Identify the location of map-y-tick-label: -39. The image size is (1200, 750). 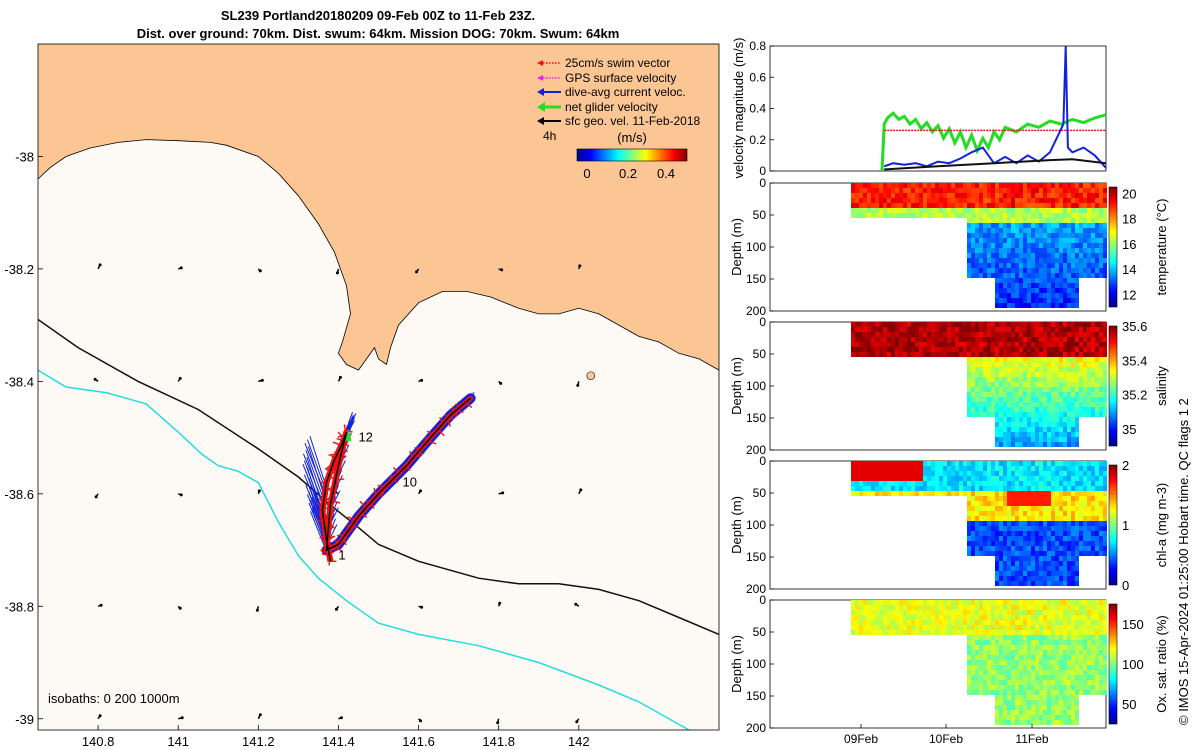
(24, 719).